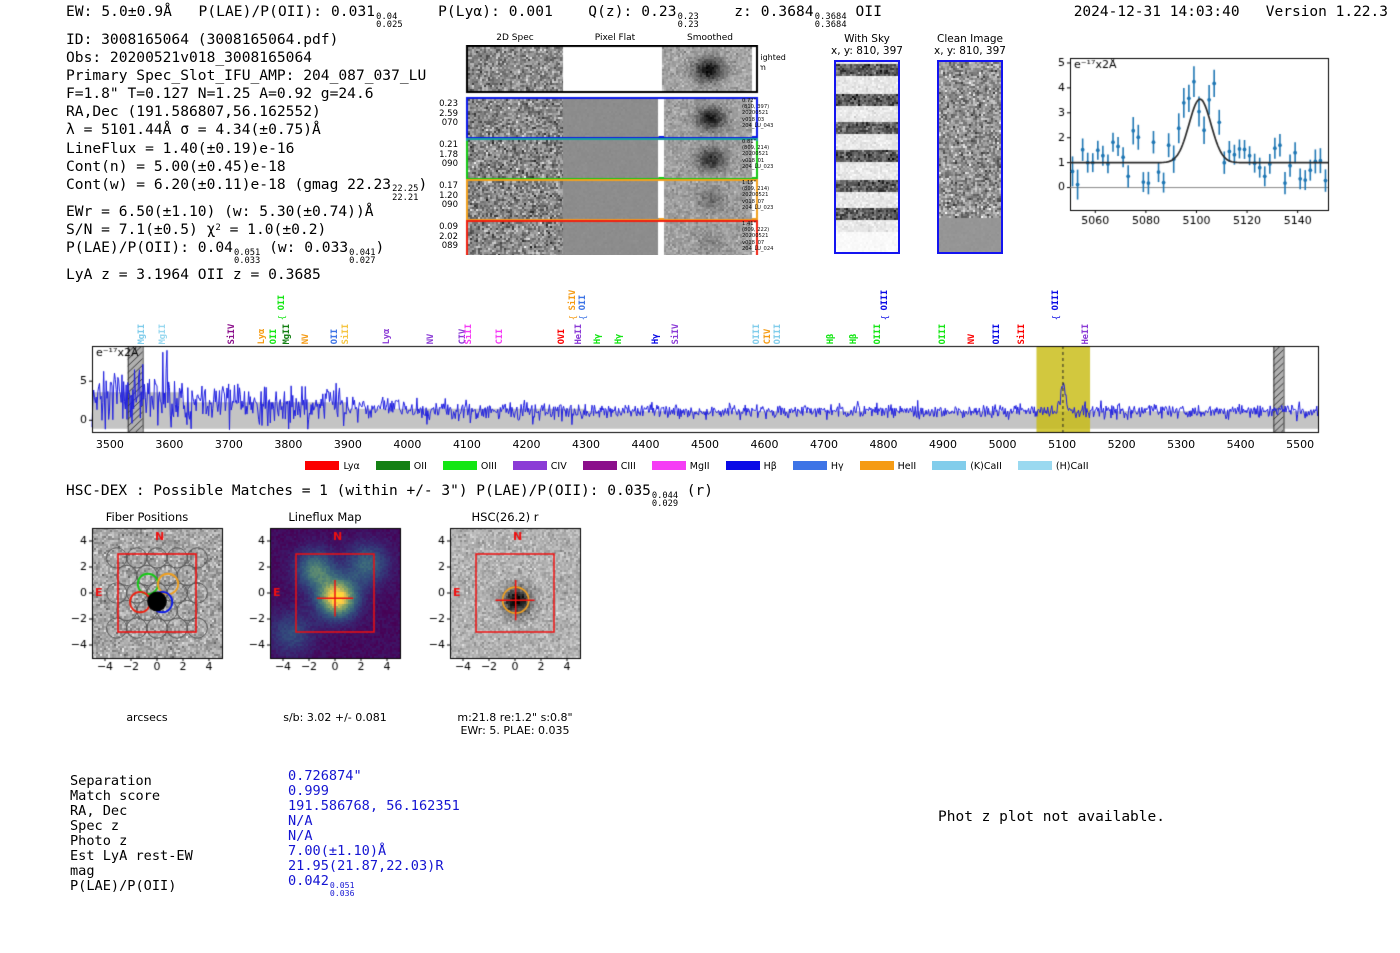  What do you see at coordinates (629, 491) in the screenshot?
I see `hsc-plae-value: 0.035` at bounding box center [629, 491].